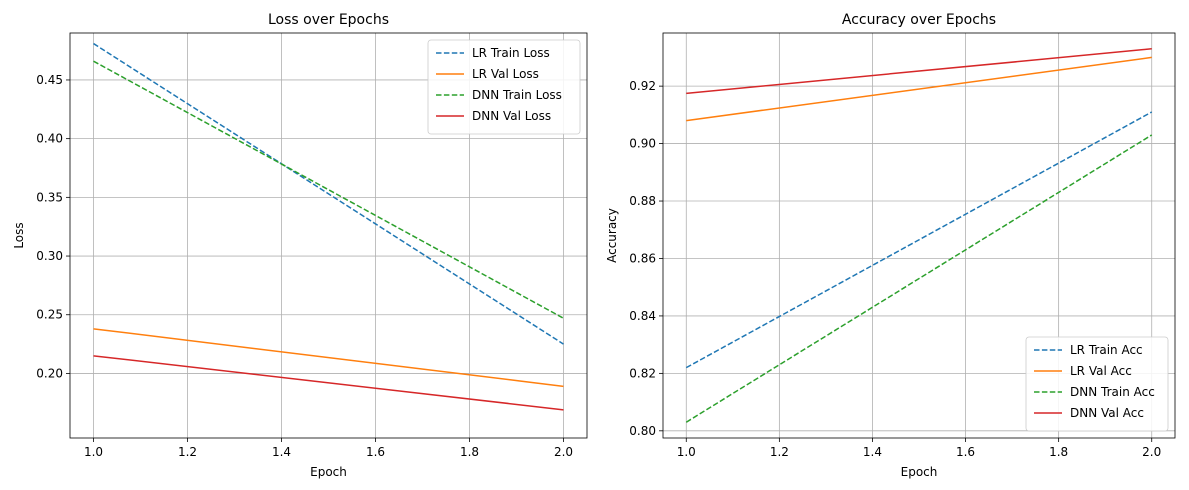 This screenshot has width=1189, height=490. Describe the element at coordinates (612, 235) in the screenshot. I see `y-axis-label: Accuracy` at that location.